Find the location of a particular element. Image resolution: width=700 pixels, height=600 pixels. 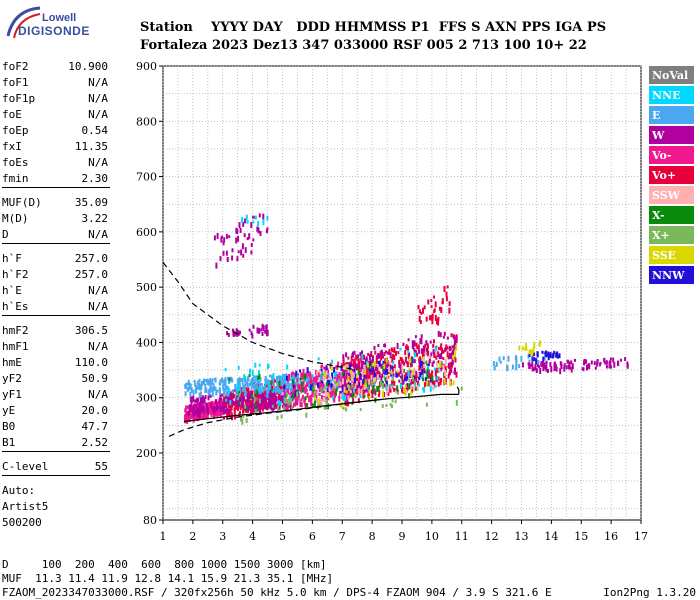

param-row-muf-d-: MUF(D) 35.09 is located at coordinates (55, 203).